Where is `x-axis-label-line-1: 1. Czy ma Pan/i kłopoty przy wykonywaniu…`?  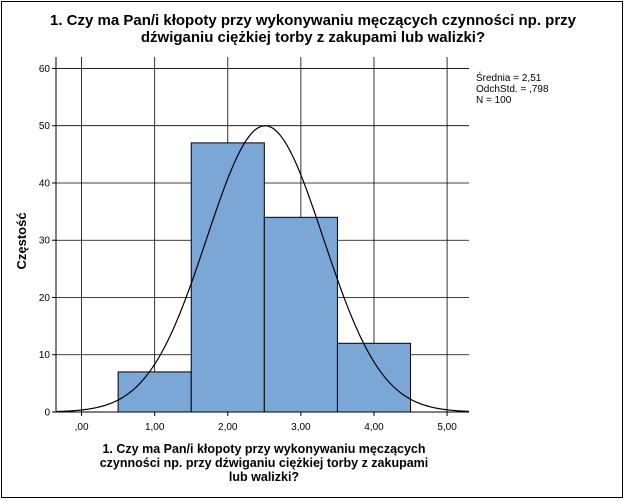 x-axis-label-line-1: 1. Czy ma Pan/i kłopoty przy wykonywaniu… is located at coordinates (264, 449).